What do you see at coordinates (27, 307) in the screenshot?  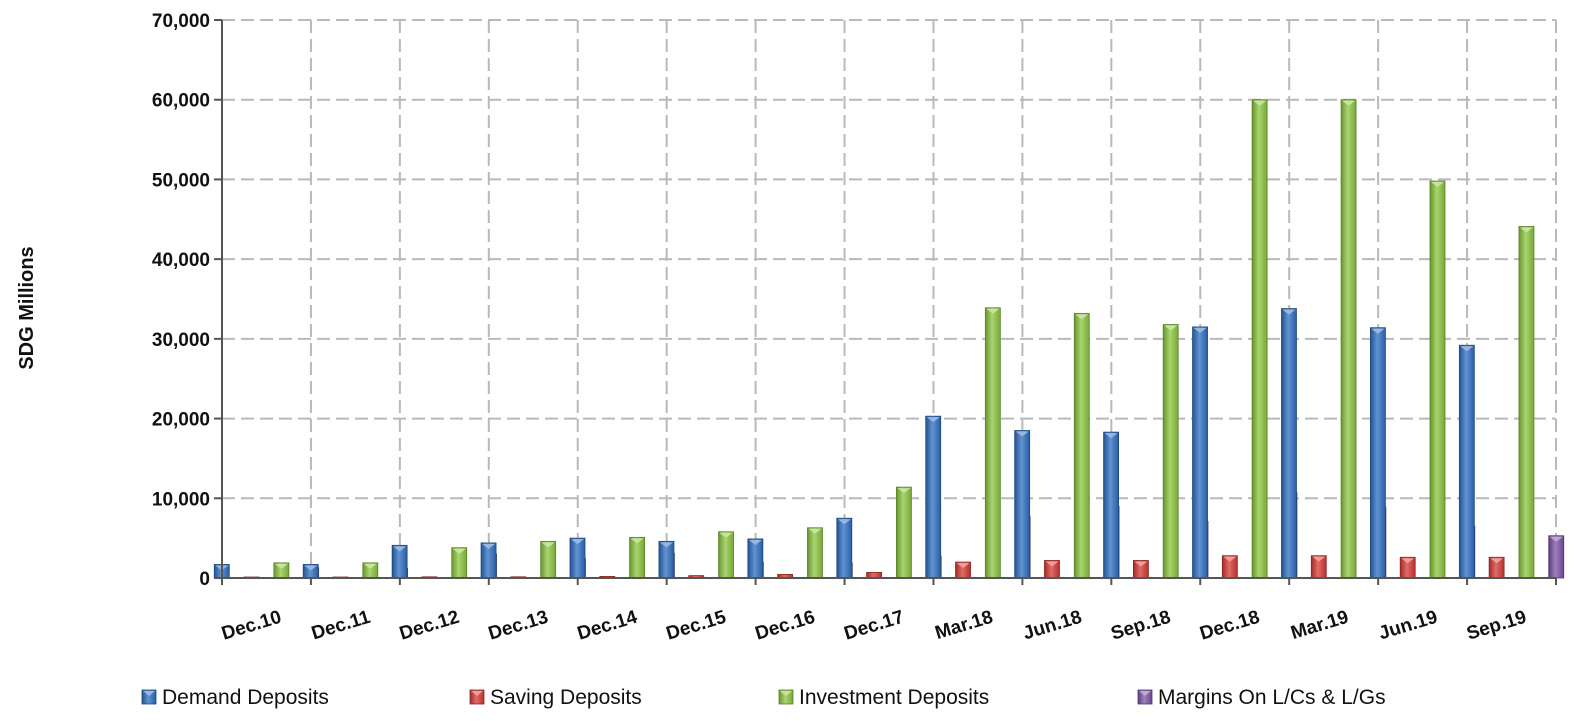 I see `y-axis-label: SDG Millions` at bounding box center [27, 307].